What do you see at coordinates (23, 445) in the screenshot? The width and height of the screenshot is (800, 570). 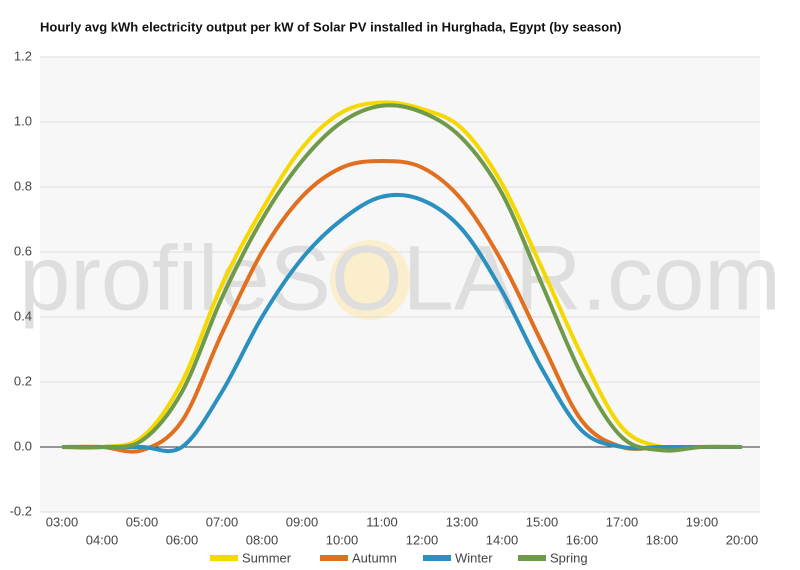 I see `y-tick-label: 0.0` at bounding box center [23, 445].